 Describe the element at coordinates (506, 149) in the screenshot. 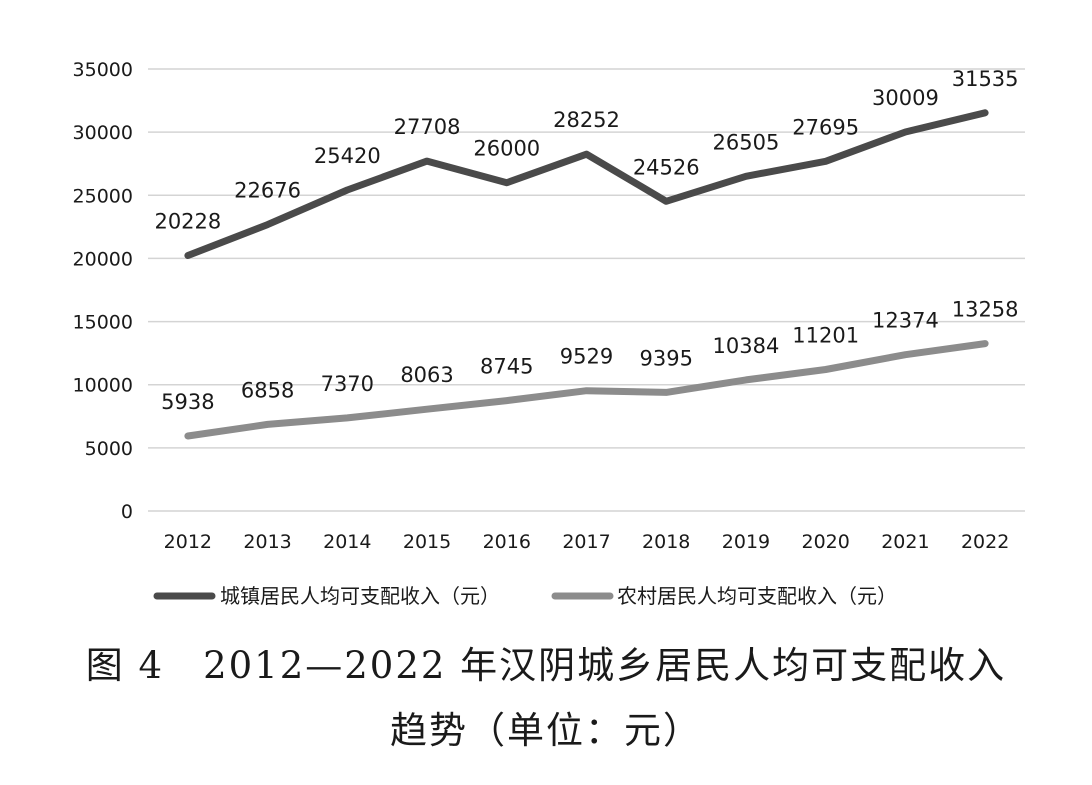

I see `data-label: 26000` at that location.